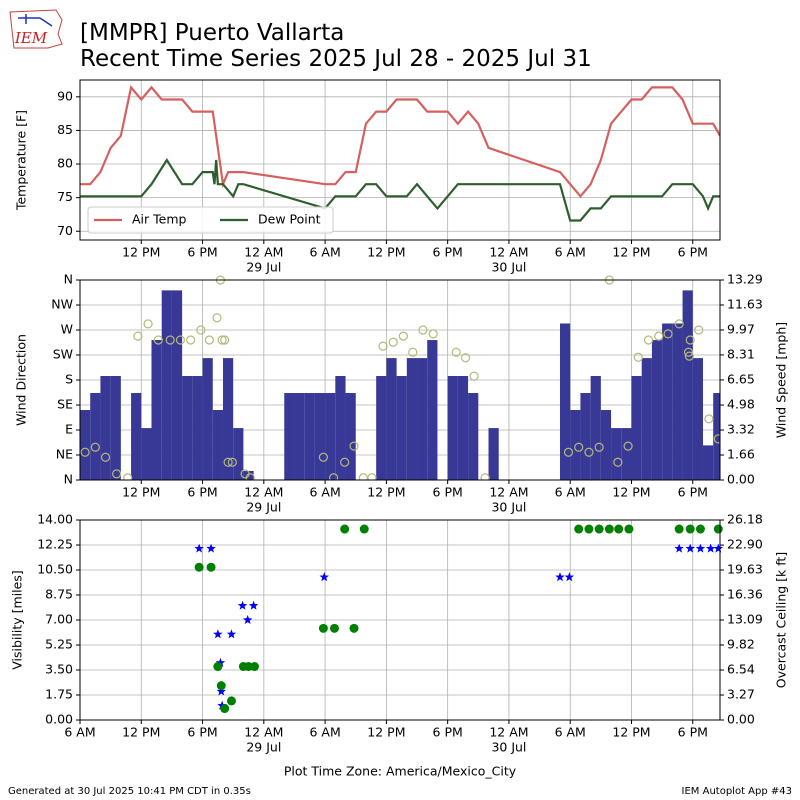 This screenshot has height=800, width=800. What do you see at coordinates (36, 29) in the screenshot?
I see `logo-outline` at bounding box center [36, 29].